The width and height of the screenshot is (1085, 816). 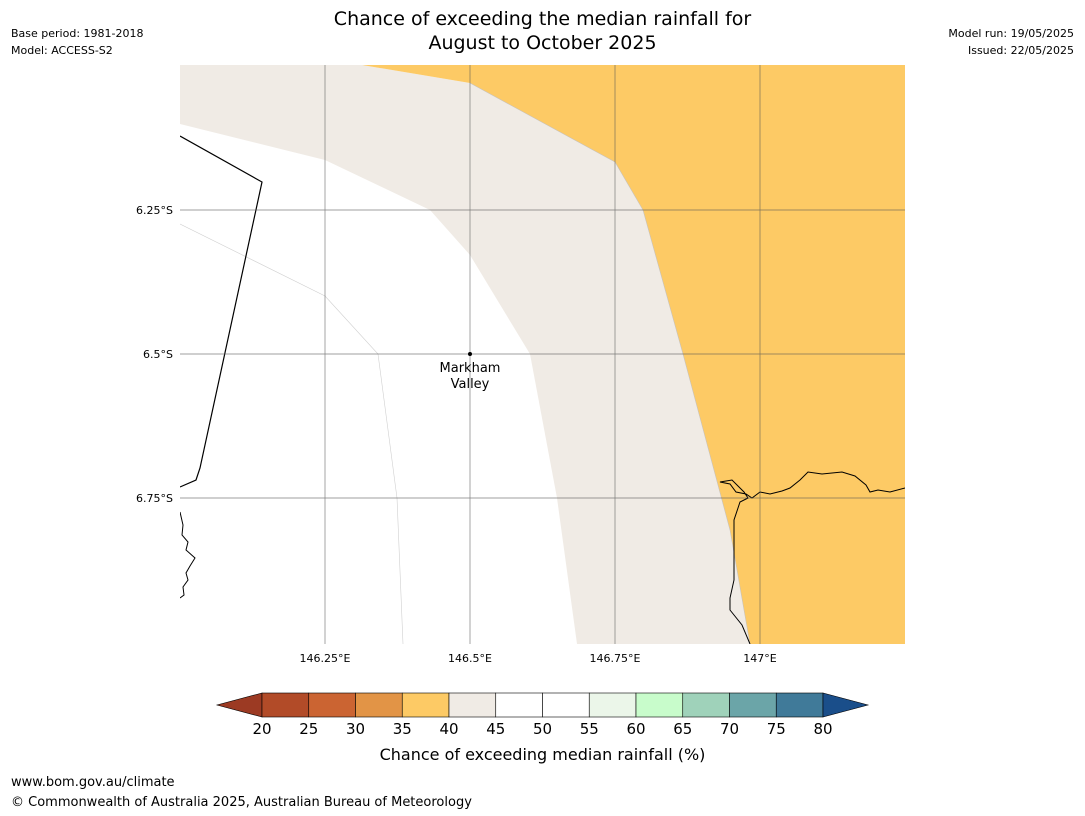 I want to click on model-name: Model: ACCESS-S2, so click(x=62, y=50).